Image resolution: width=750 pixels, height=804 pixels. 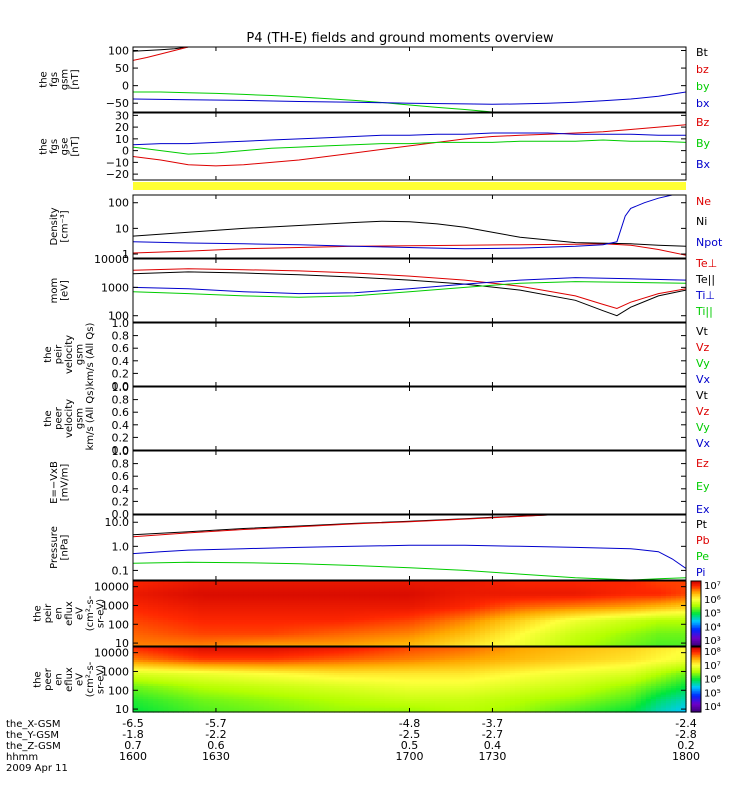 What do you see at coordinates (64, 147) in the screenshot?
I see `y-axis-label: gse` at bounding box center [64, 147].